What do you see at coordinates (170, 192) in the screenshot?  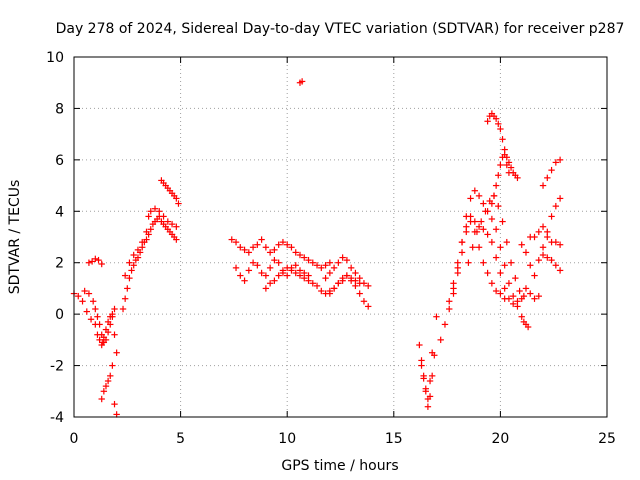 I see `series-sat-g` at bounding box center [170, 192].